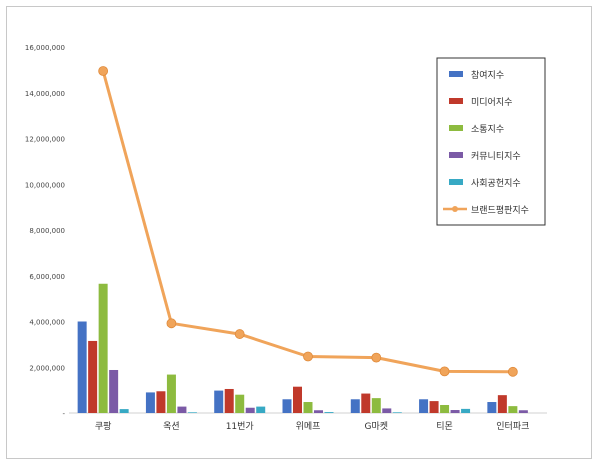  What do you see at coordinates (45, 140) in the screenshot?
I see `y-tick-label: 12,000,000` at bounding box center [45, 140].